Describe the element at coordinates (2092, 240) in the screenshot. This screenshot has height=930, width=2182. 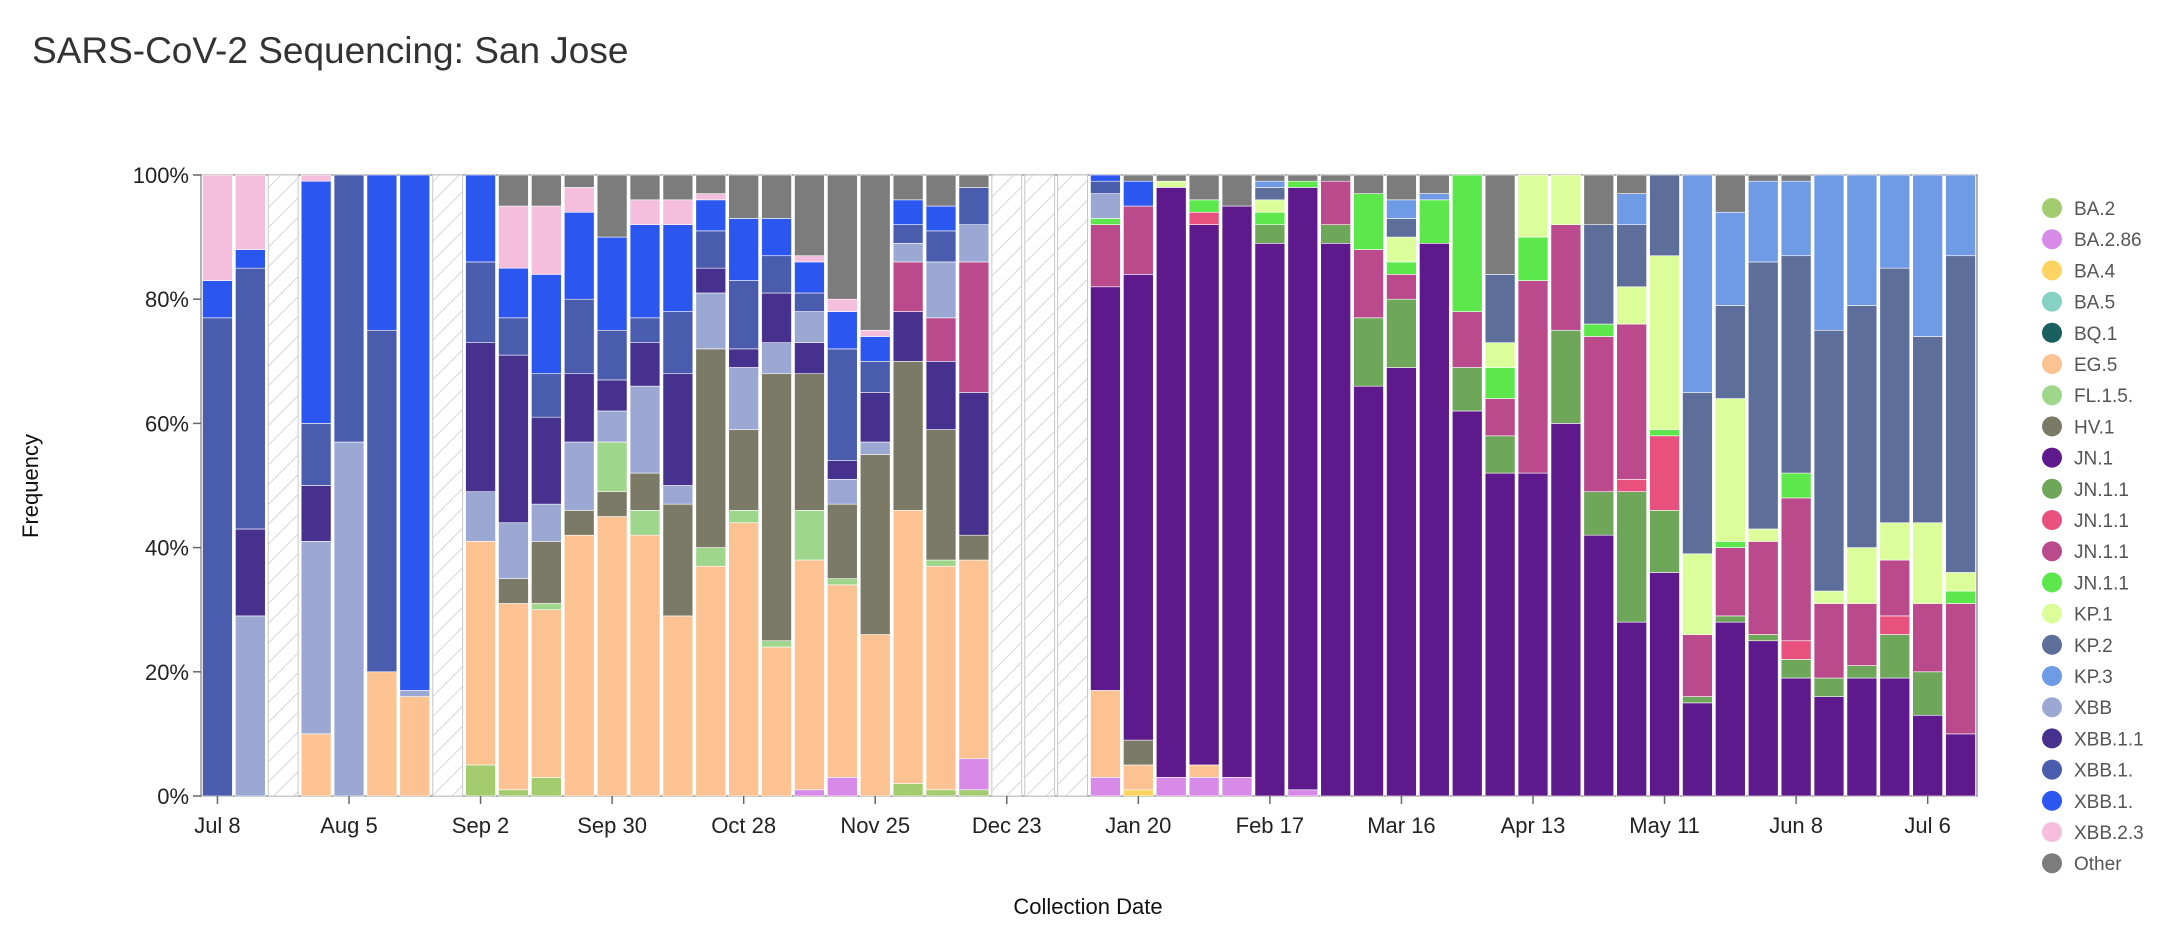
I see `legend-item: BA.2.86` at that location.